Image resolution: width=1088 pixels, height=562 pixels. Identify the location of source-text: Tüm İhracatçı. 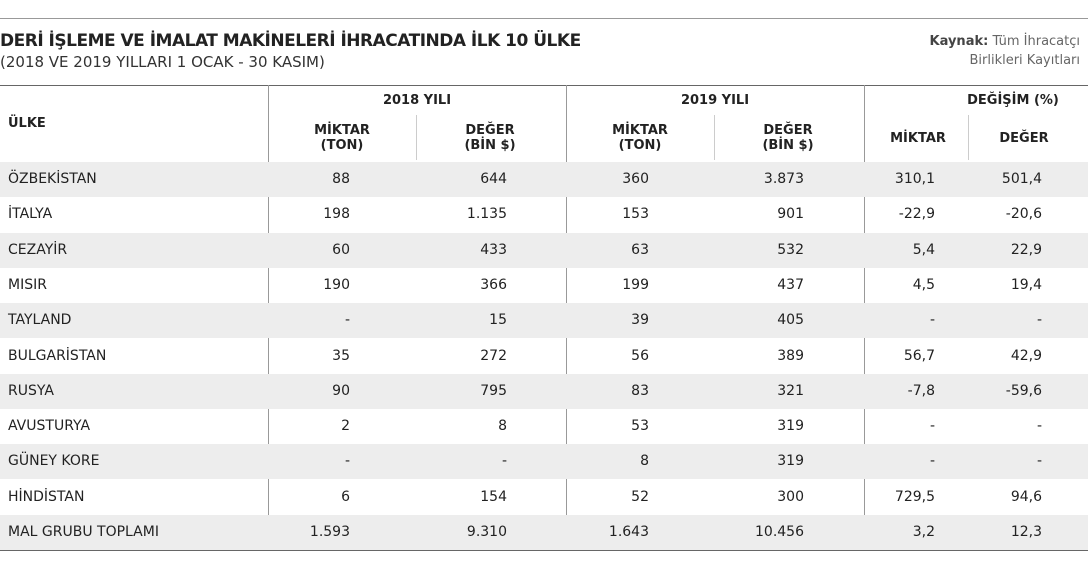
(1036, 41).